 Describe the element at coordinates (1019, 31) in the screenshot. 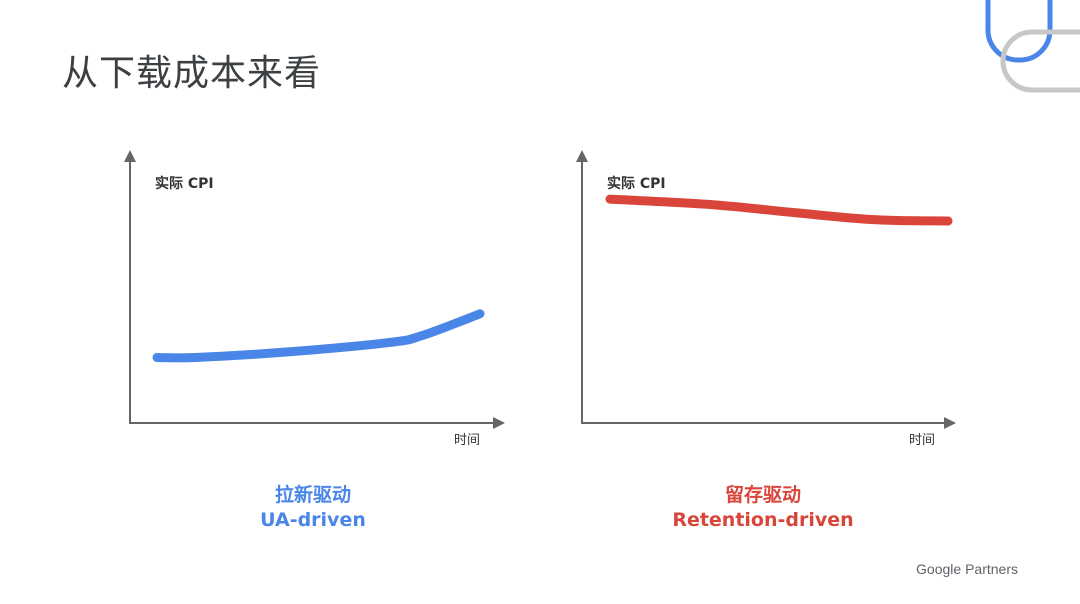

I see `deco-blue-shape` at that location.